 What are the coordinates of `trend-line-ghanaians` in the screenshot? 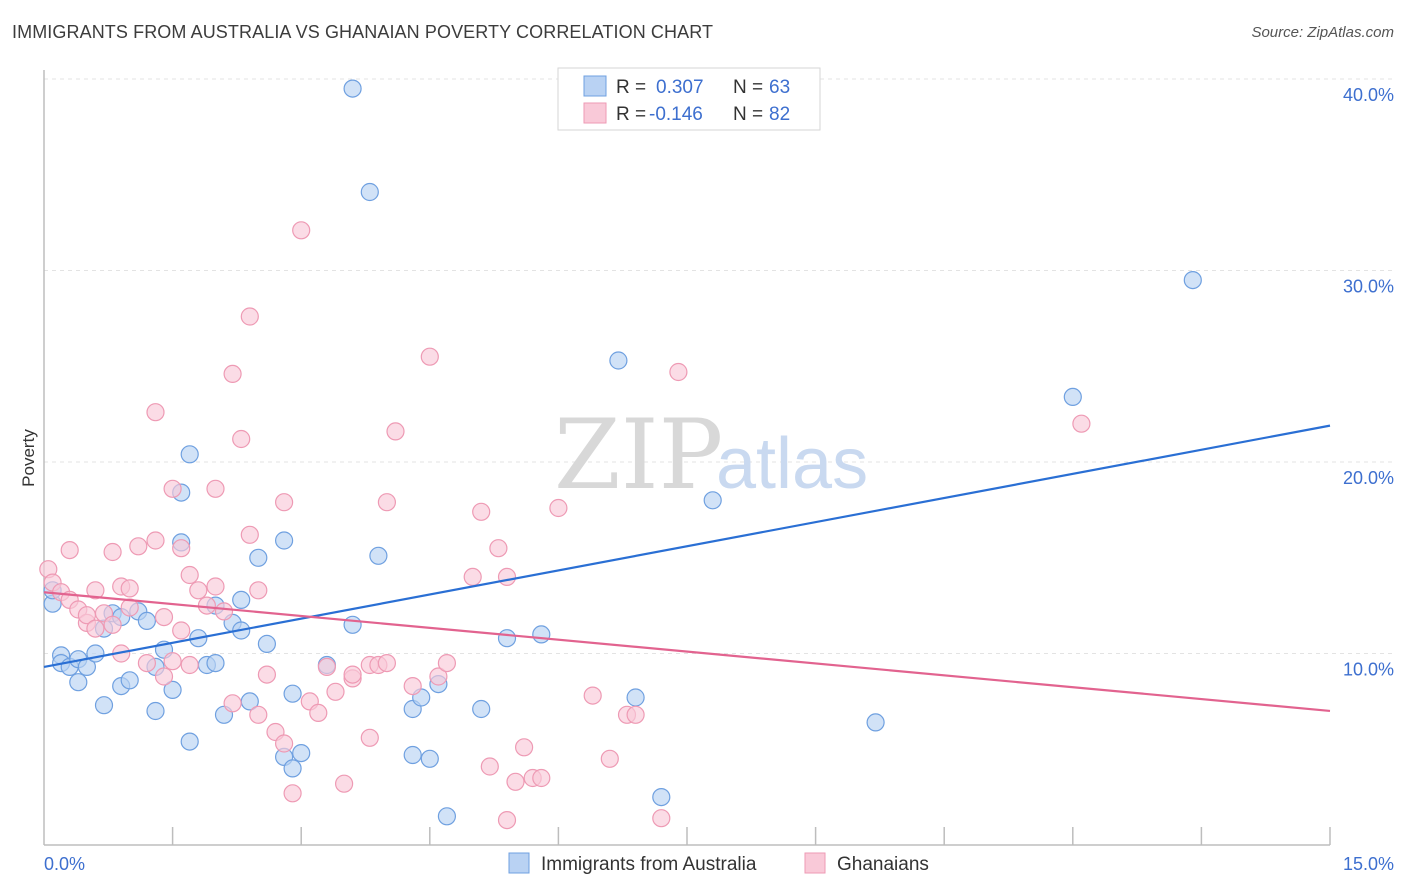 It's located at (687, 652).